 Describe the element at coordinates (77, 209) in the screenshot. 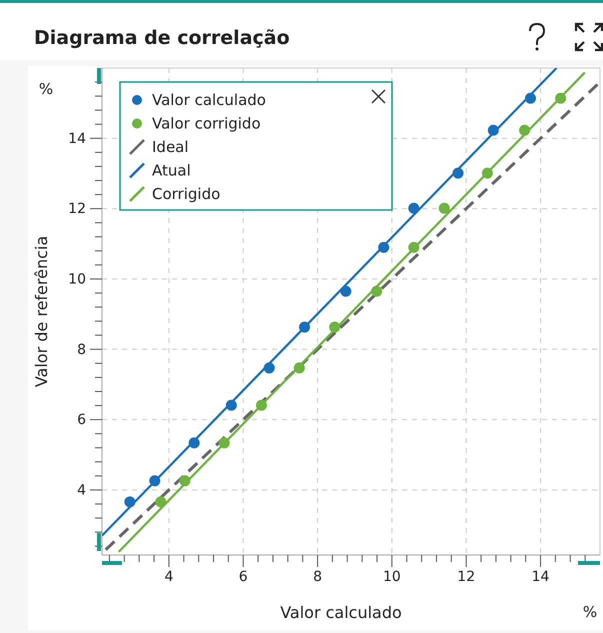

I see `y-tick-label: 12` at that location.